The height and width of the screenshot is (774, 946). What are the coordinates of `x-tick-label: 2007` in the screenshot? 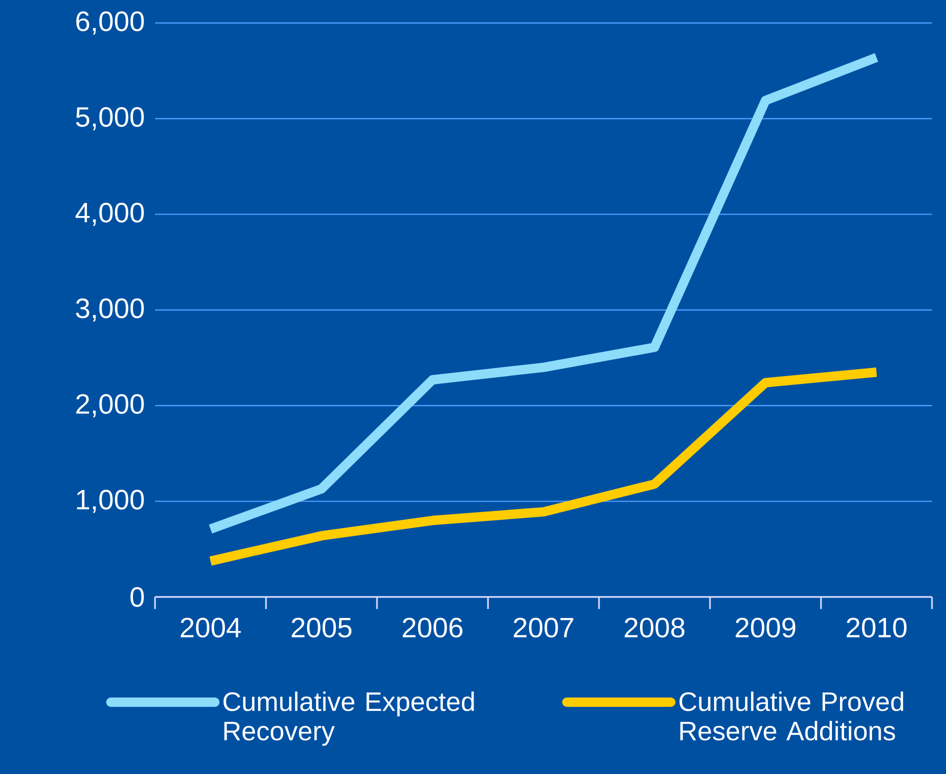 It's located at (544, 628).